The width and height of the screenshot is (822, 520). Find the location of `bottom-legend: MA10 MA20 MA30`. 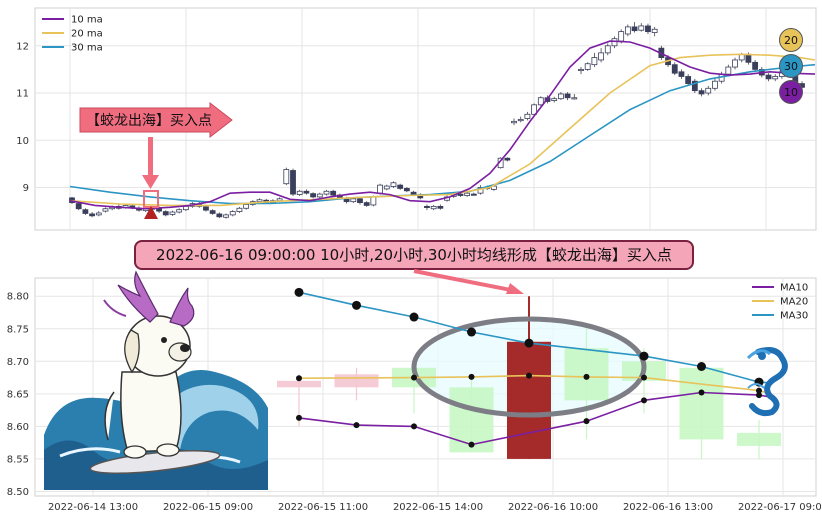

bottom-legend: MA10 MA20 MA30 is located at coordinates (780, 302).